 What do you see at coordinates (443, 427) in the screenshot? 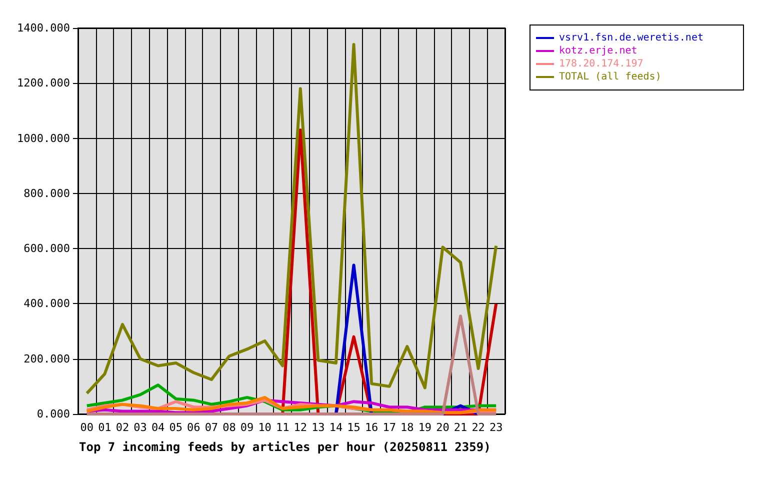
I see `x-tick-label: 20` at bounding box center [443, 427].